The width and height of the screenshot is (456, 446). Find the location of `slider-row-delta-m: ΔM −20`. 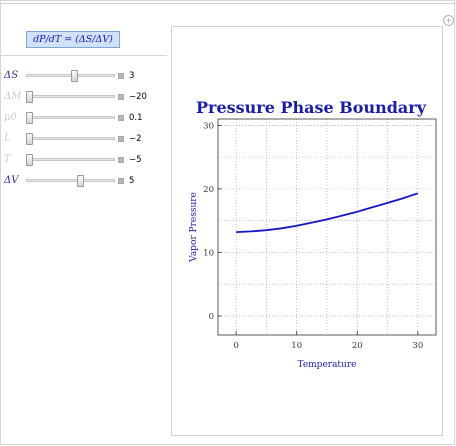

slider-row-delta-m: ΔM −20 is located at coordinates (85, 97).